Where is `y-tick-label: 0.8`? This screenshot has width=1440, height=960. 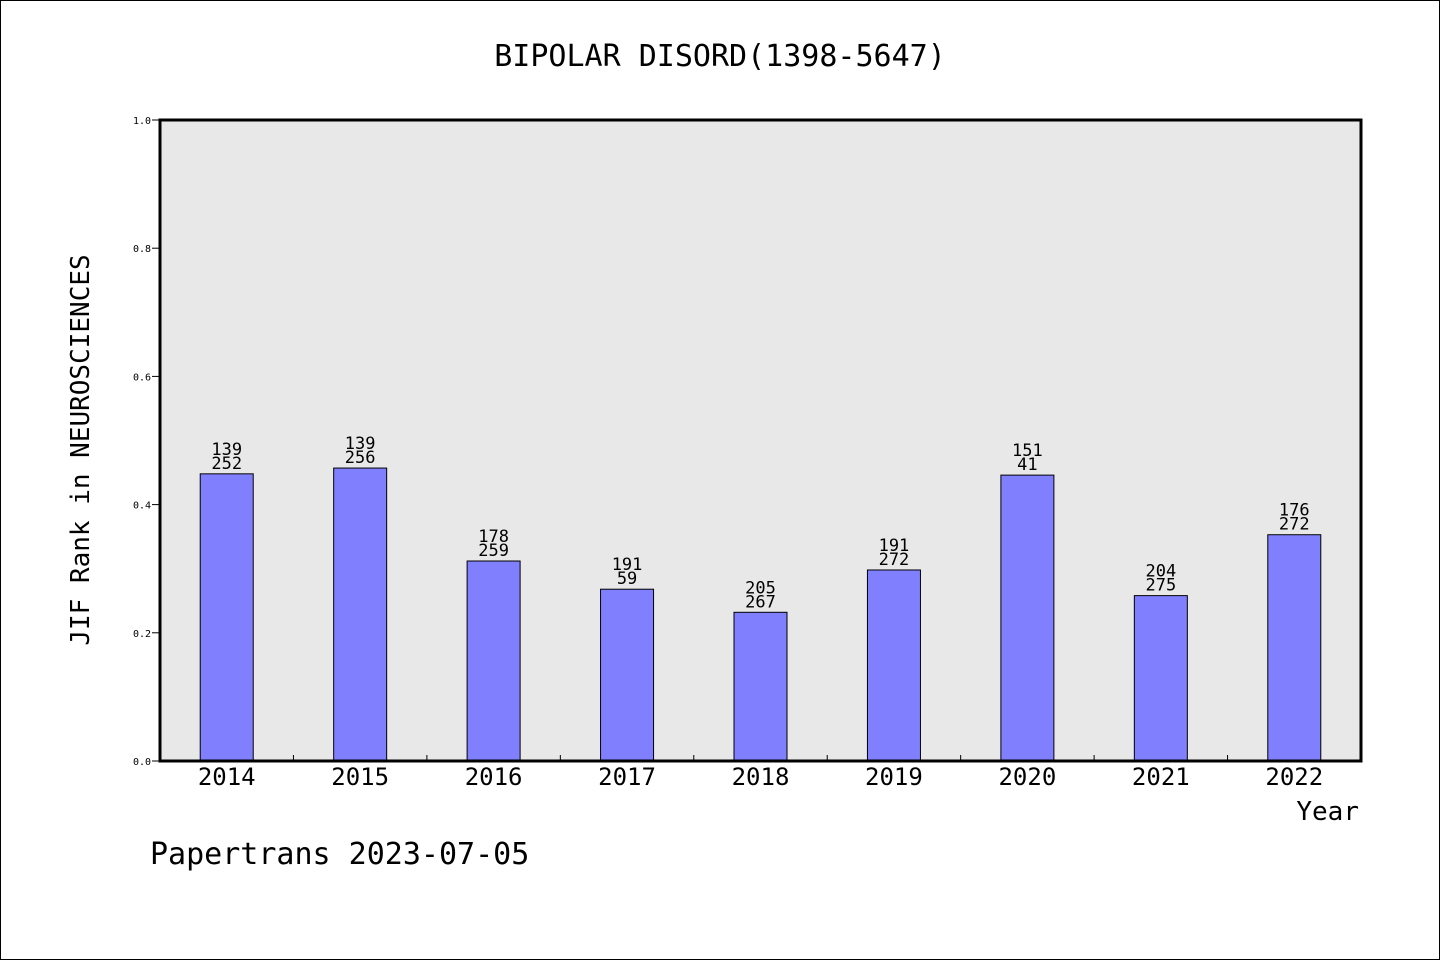 y-tick-label: 0.8 is located at coordinates (142, 249).